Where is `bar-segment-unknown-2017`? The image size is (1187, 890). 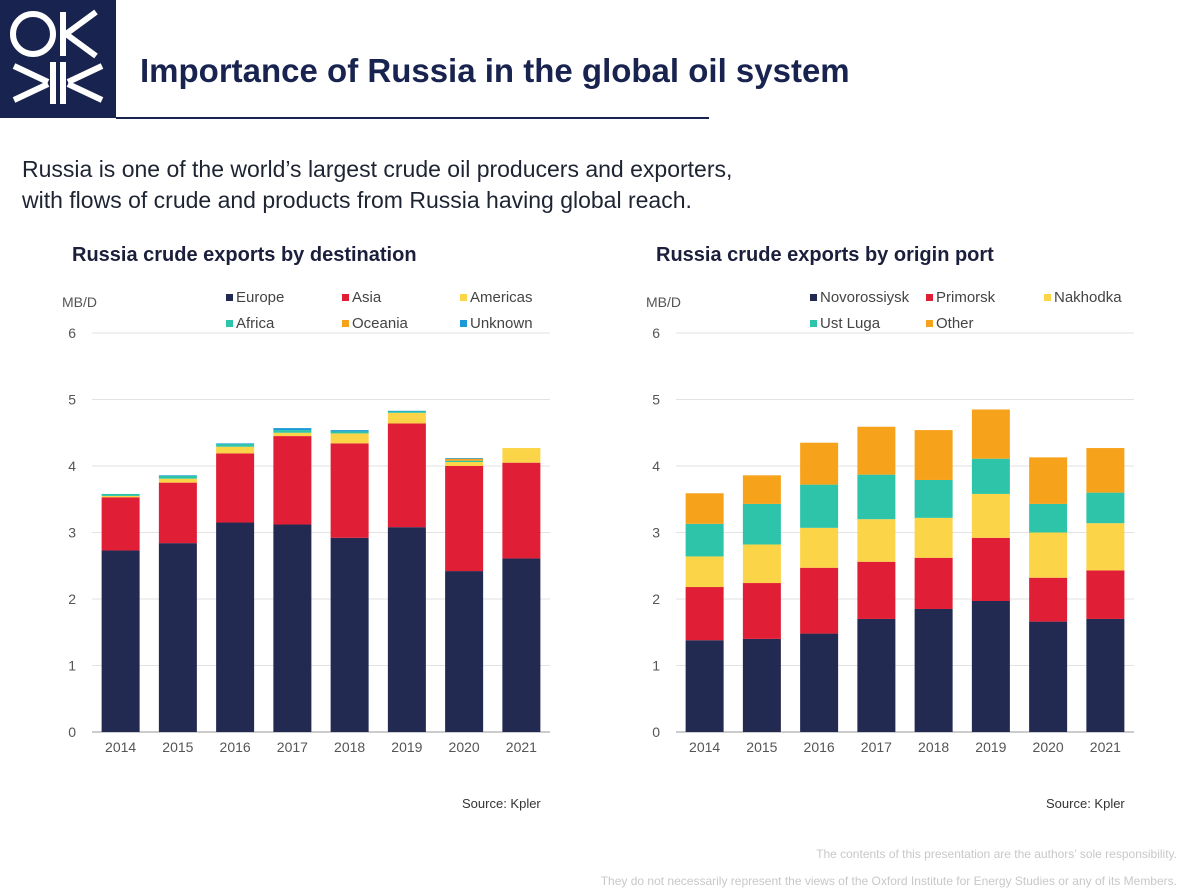 bar-segment-unknown-2017 is located at coordinates (292, 429).